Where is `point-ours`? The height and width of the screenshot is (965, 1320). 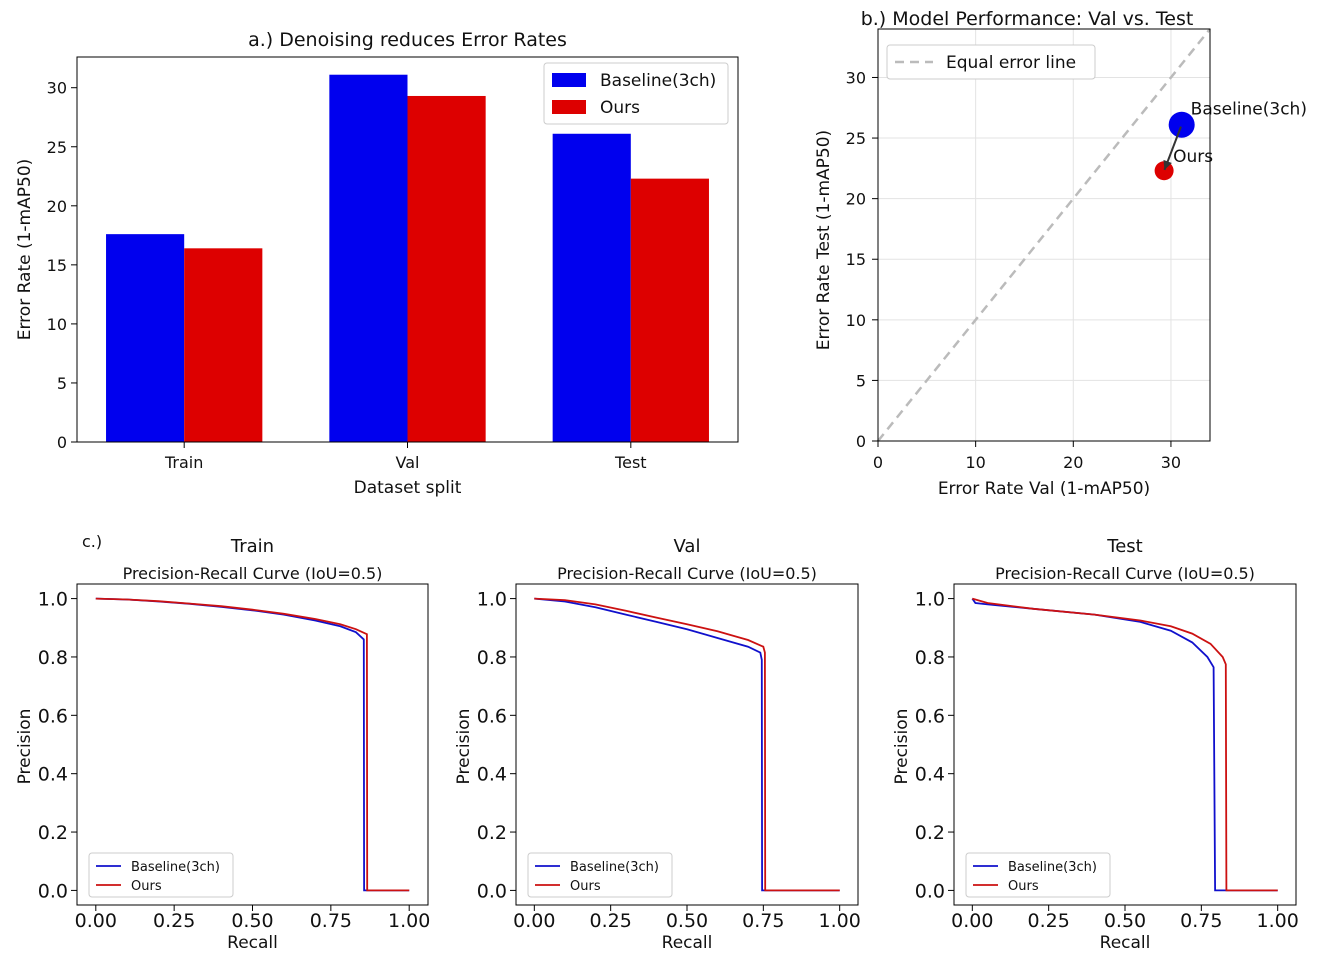
point-ours is located at coordinates (1164, 171).